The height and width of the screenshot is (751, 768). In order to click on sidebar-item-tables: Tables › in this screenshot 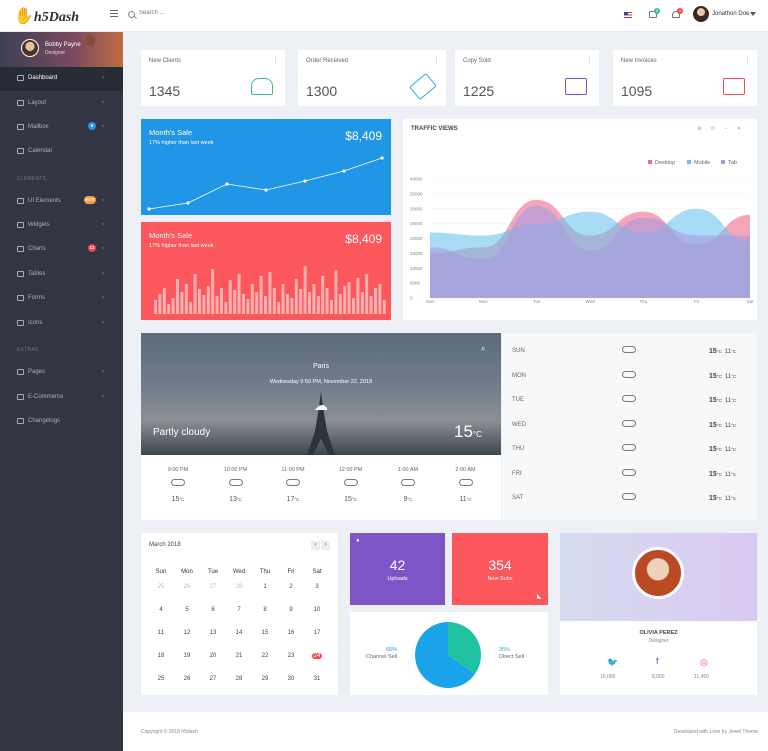, I will do `click(61, 275)`.